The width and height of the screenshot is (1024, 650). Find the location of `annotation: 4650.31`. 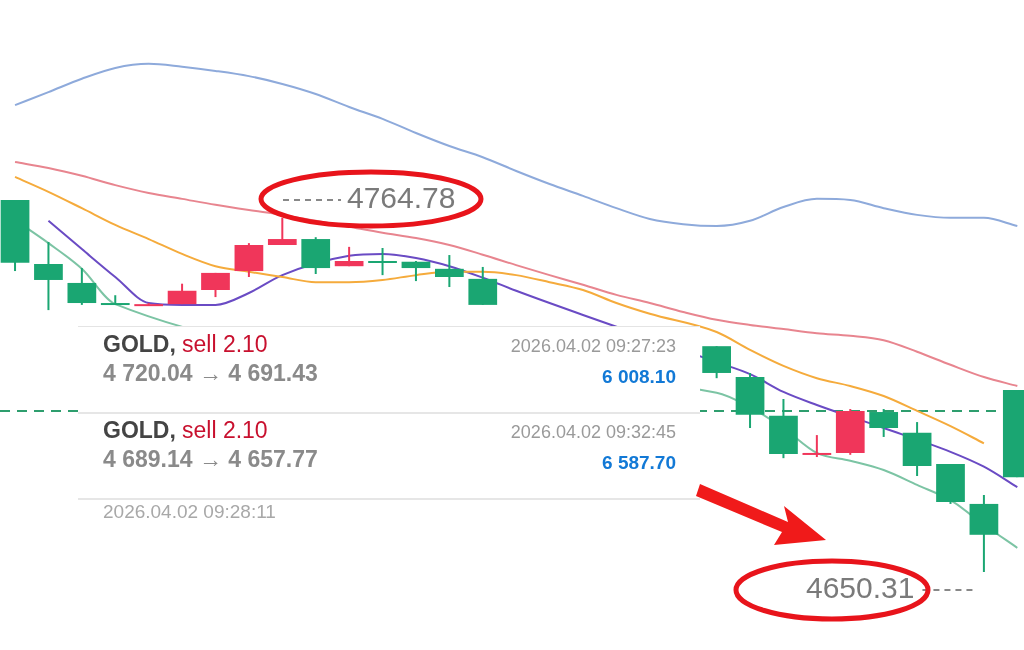

annotation: 4650.31 is located at coordinates (860, 588).